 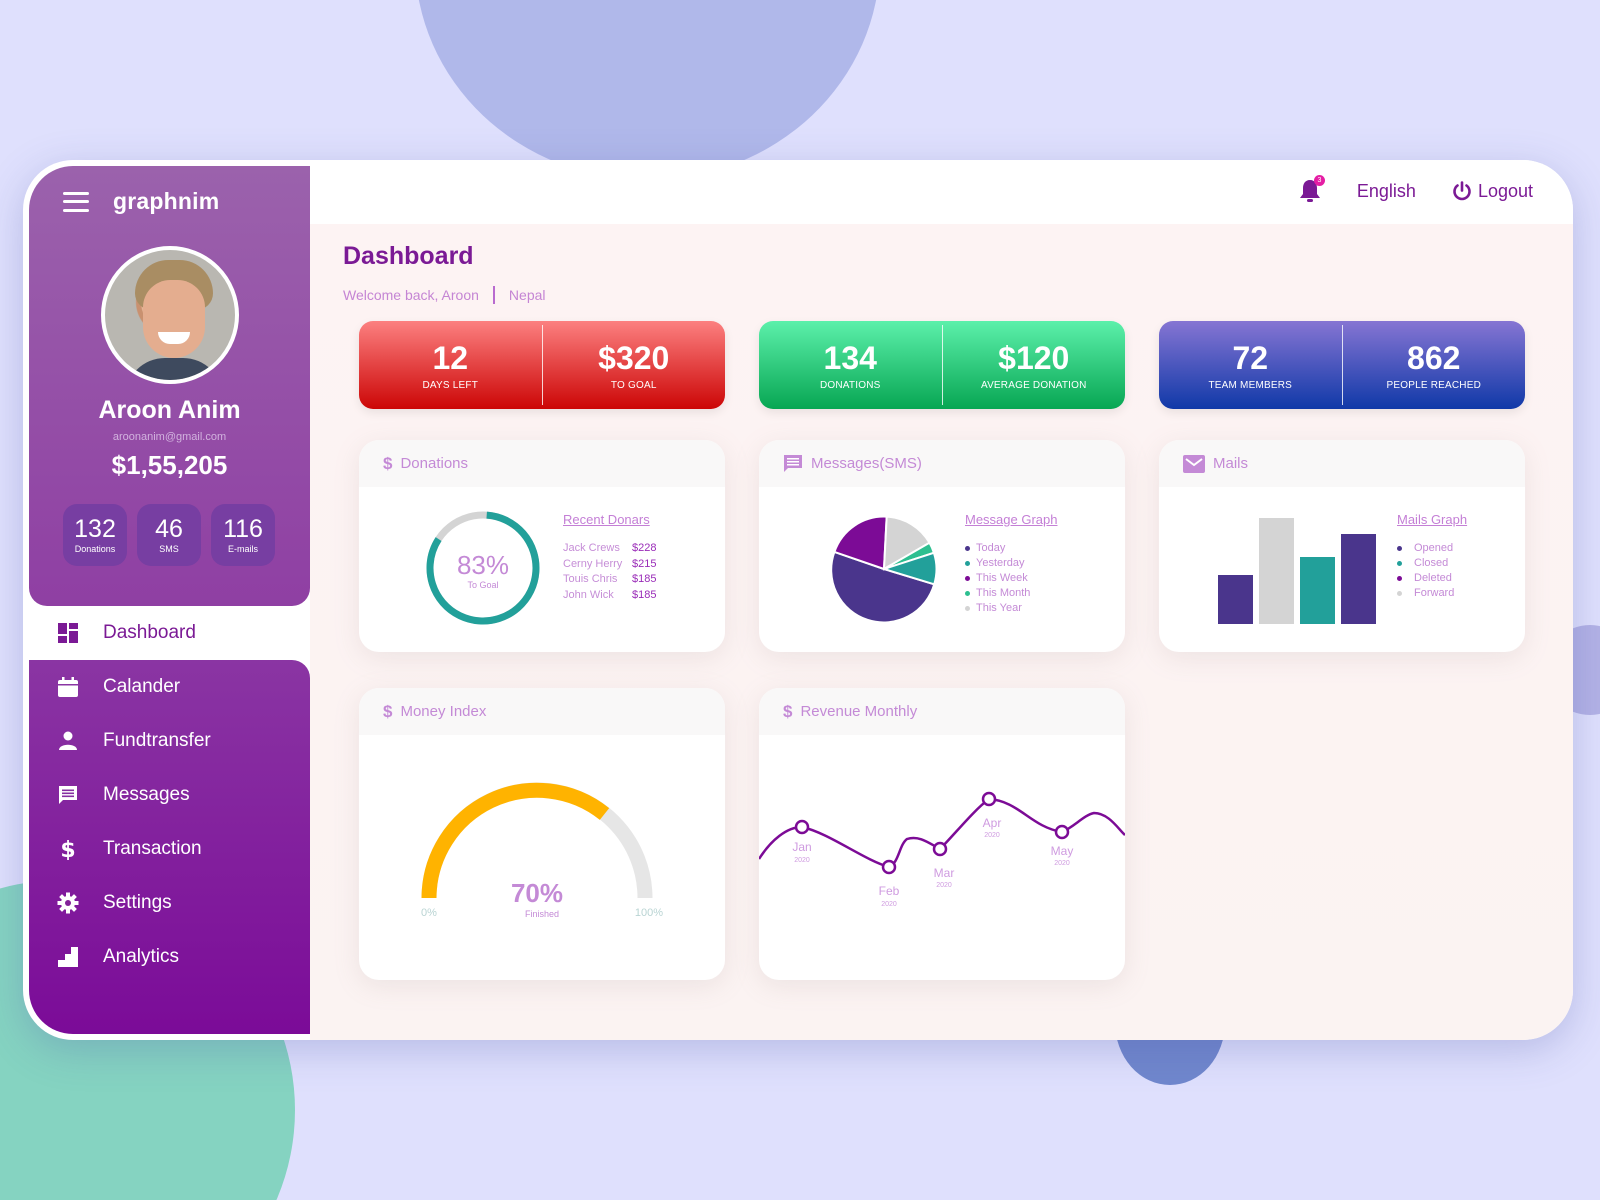 What do you see at coordinates (992, 823) in the screenshot?
I see `svg-text: Apr` at bounding box center [992, 823].